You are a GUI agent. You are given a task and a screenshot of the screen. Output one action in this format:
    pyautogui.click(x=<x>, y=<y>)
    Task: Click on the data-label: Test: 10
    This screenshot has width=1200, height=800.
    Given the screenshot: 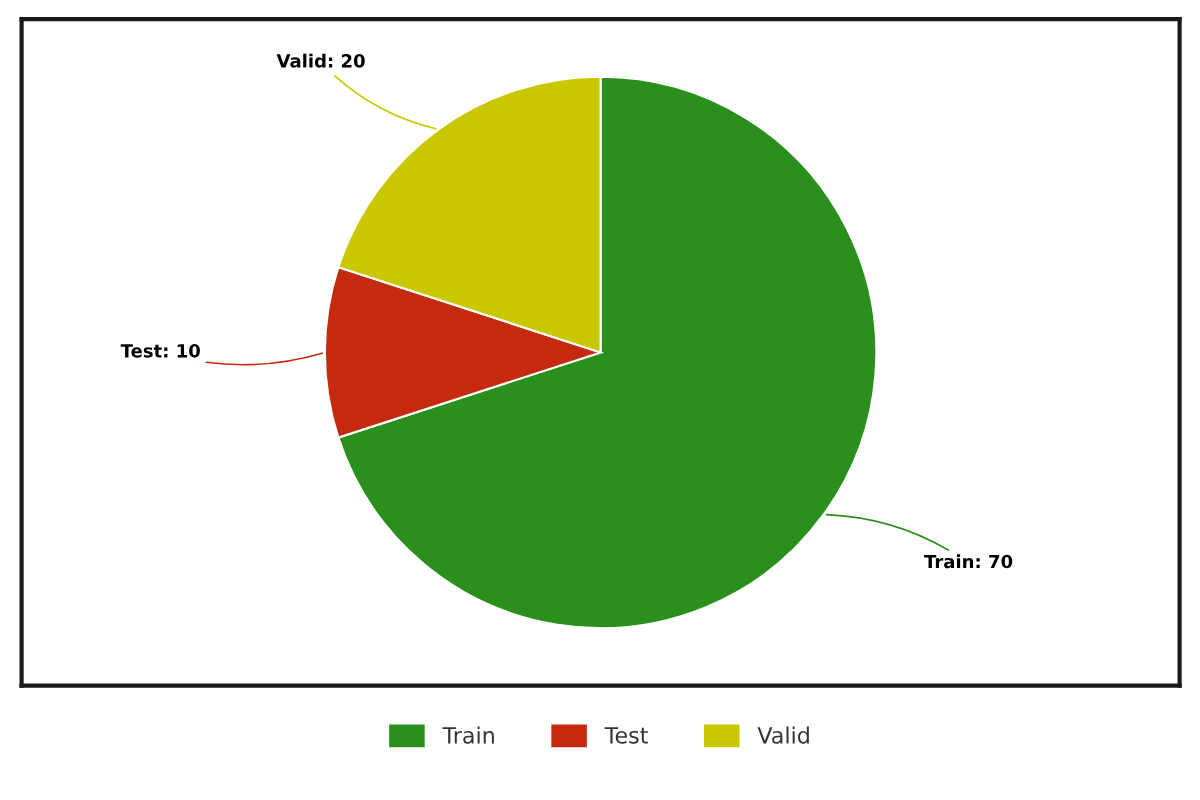 What is the action you would take?
    pyautogui.click(x=160, y=350)
    